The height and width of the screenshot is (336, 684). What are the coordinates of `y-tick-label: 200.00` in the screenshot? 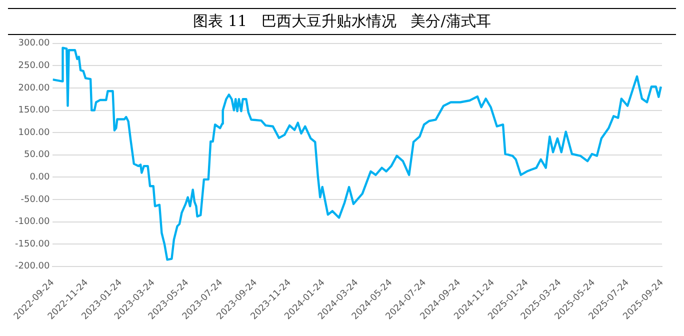 It's located at (34, 88).